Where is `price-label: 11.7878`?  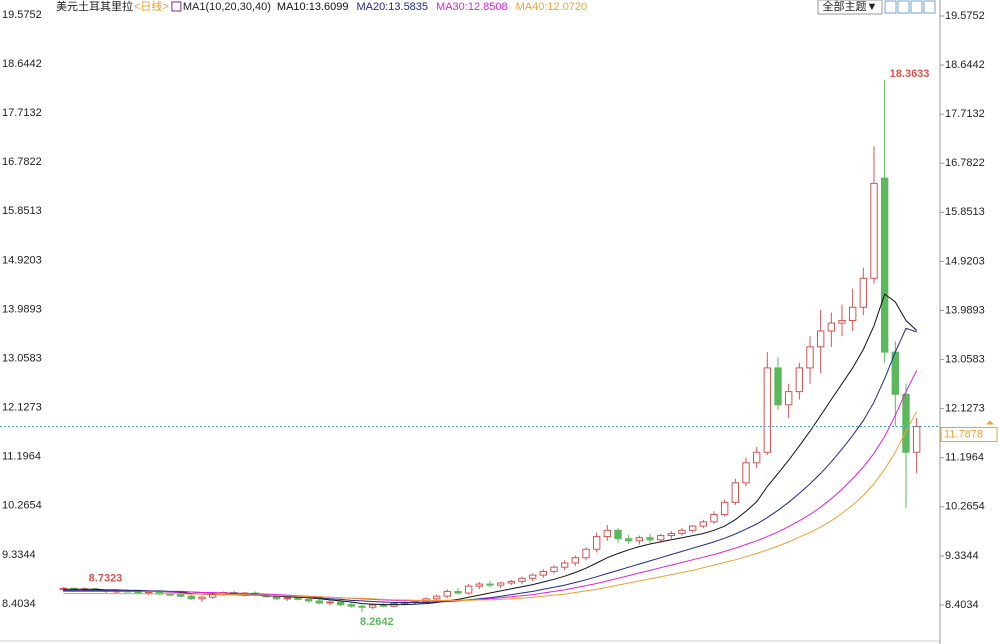
price-label: 11.7878 is located at coordinates (963, 434).